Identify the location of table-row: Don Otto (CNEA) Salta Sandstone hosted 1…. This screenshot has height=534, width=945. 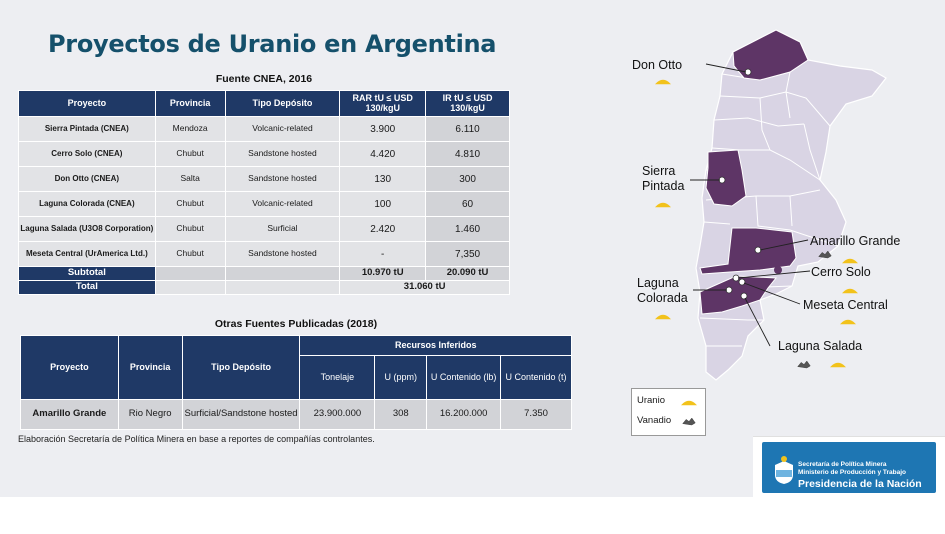
(264, 179).